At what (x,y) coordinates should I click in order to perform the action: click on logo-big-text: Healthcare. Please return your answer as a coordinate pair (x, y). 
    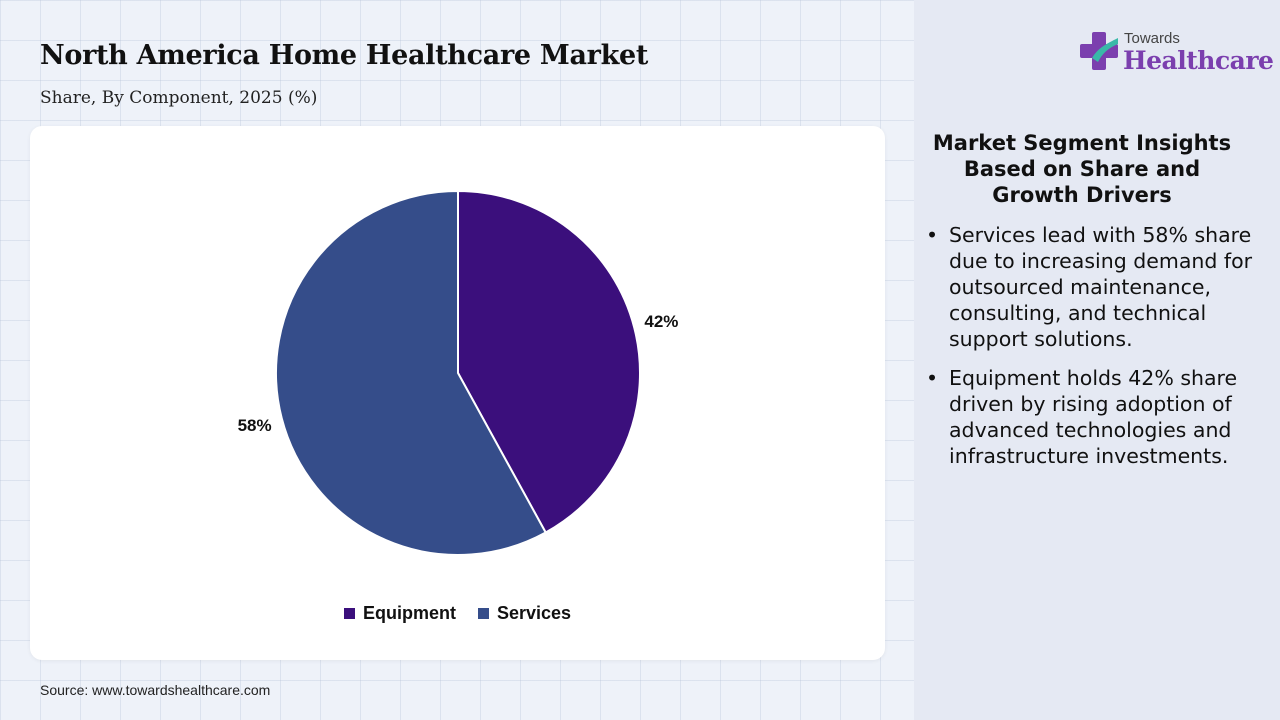
    Looking at the image, I should click on (1198, 60).